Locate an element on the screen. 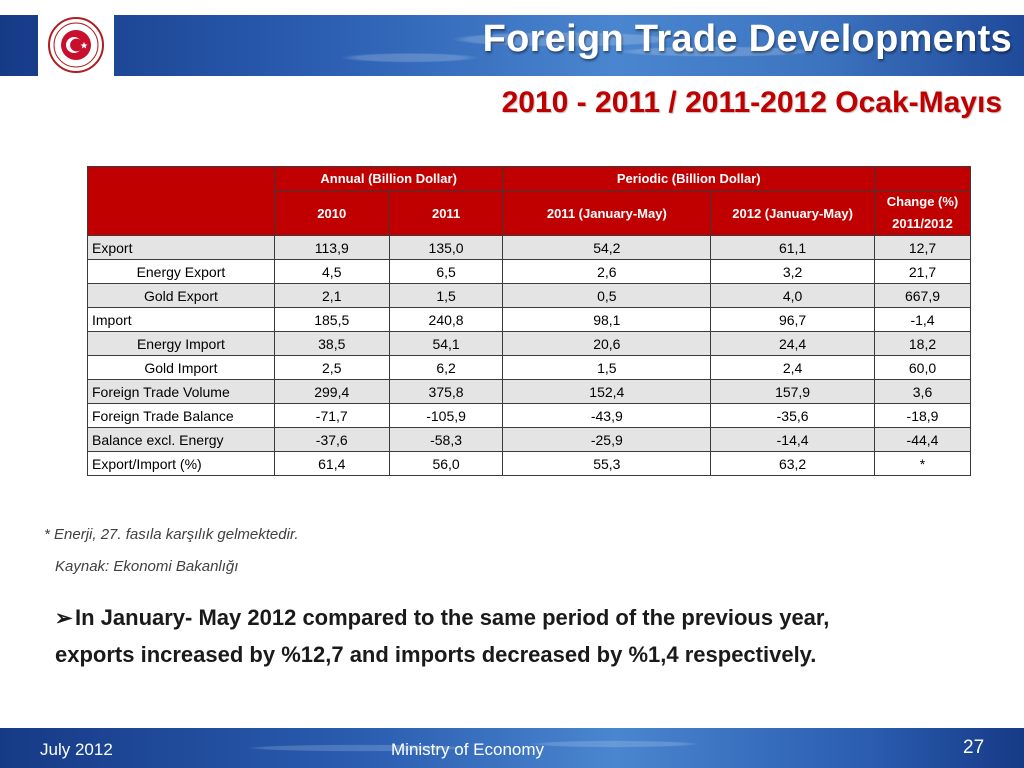  cell-value: 3,6 is located at coordinates (922, 391).